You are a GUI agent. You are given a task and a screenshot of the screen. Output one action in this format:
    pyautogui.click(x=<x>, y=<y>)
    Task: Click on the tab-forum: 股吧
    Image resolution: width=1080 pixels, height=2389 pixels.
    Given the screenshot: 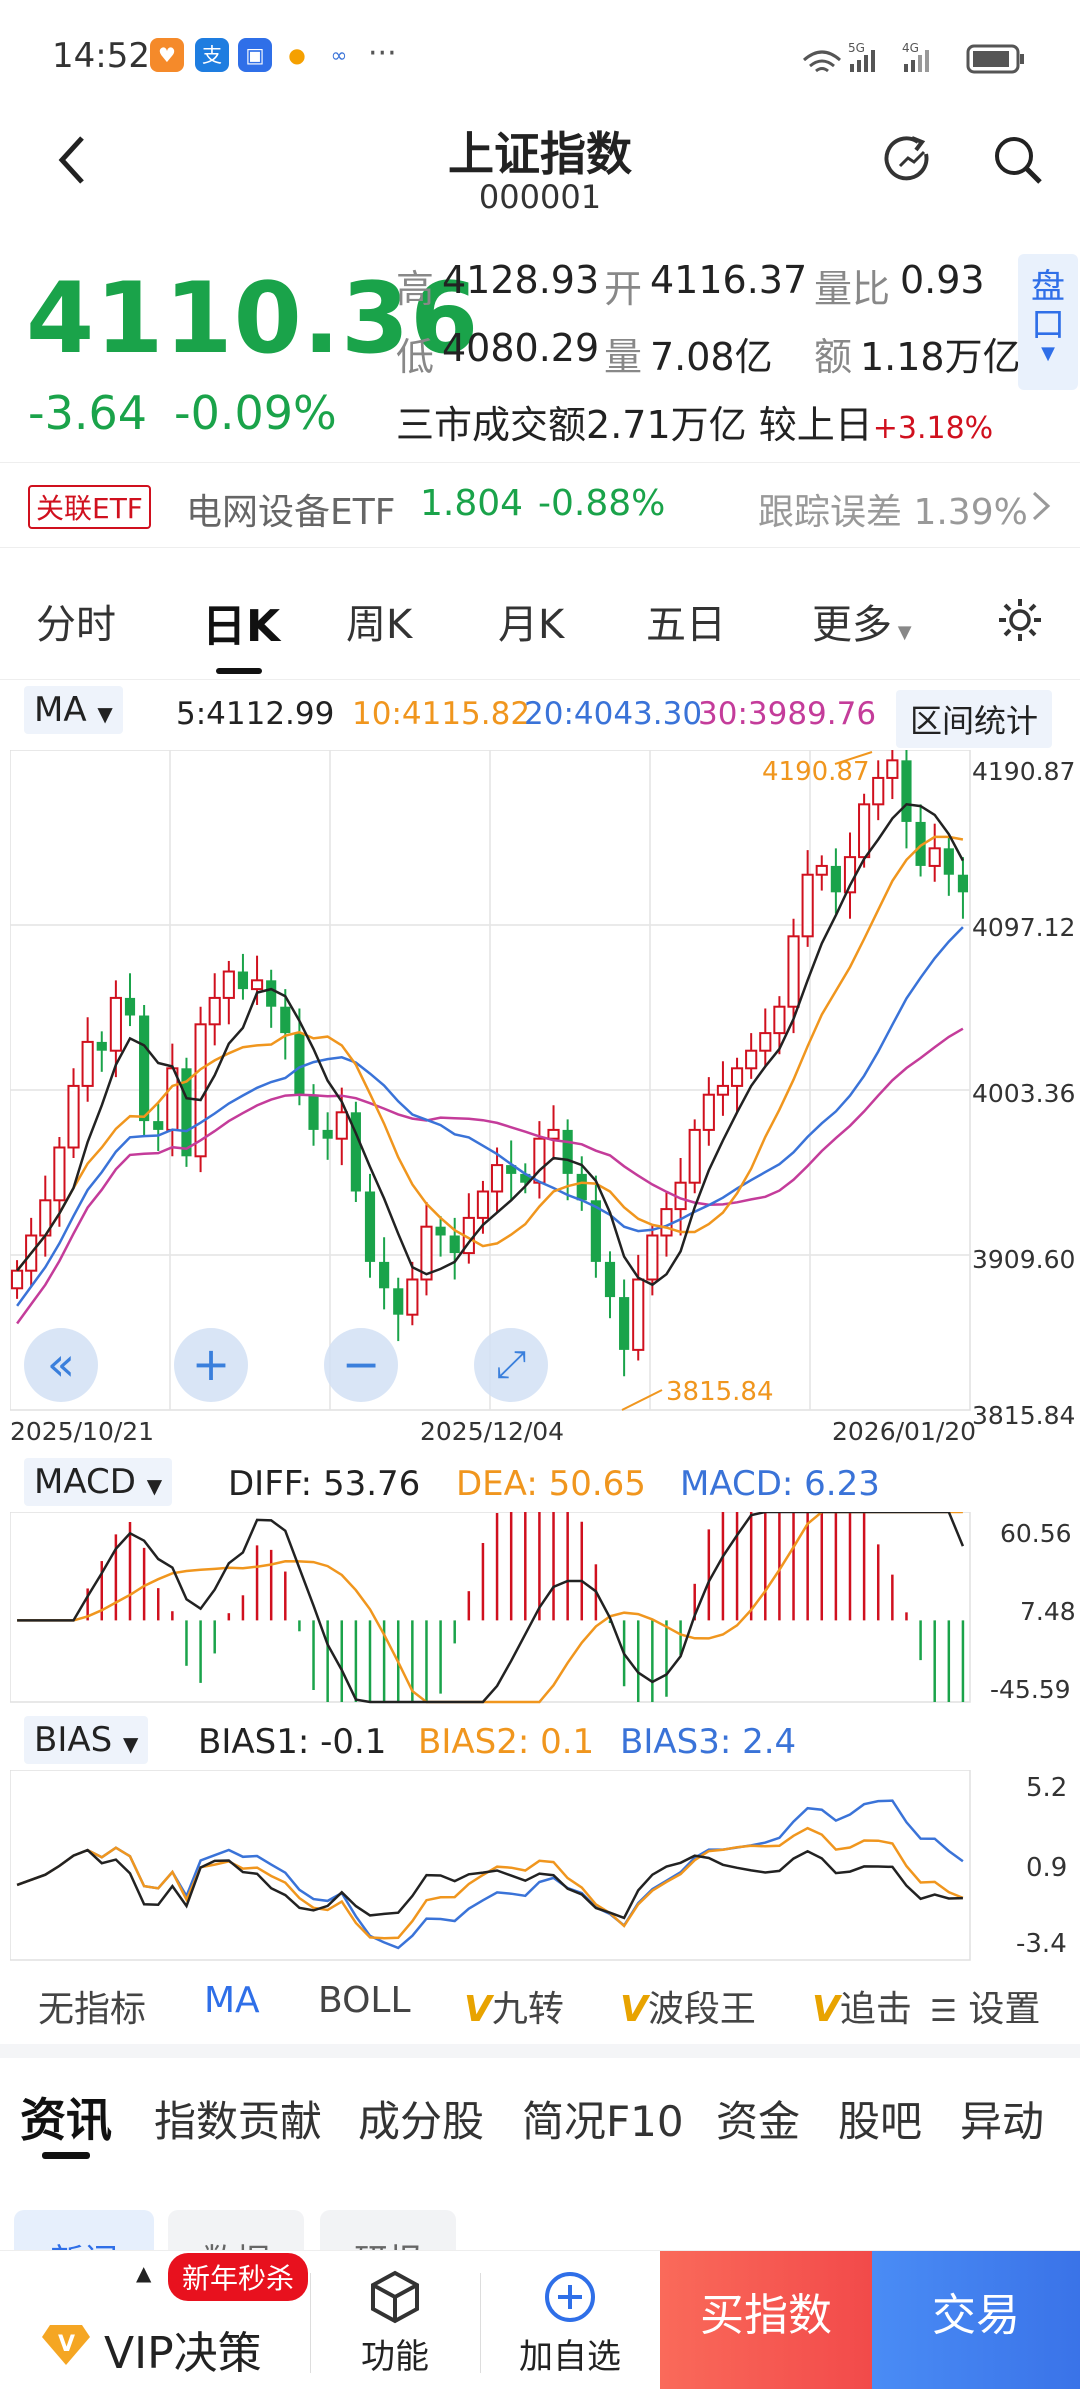 What is the action you would take?
    pyautogui.click(x=880, y=2121)
    